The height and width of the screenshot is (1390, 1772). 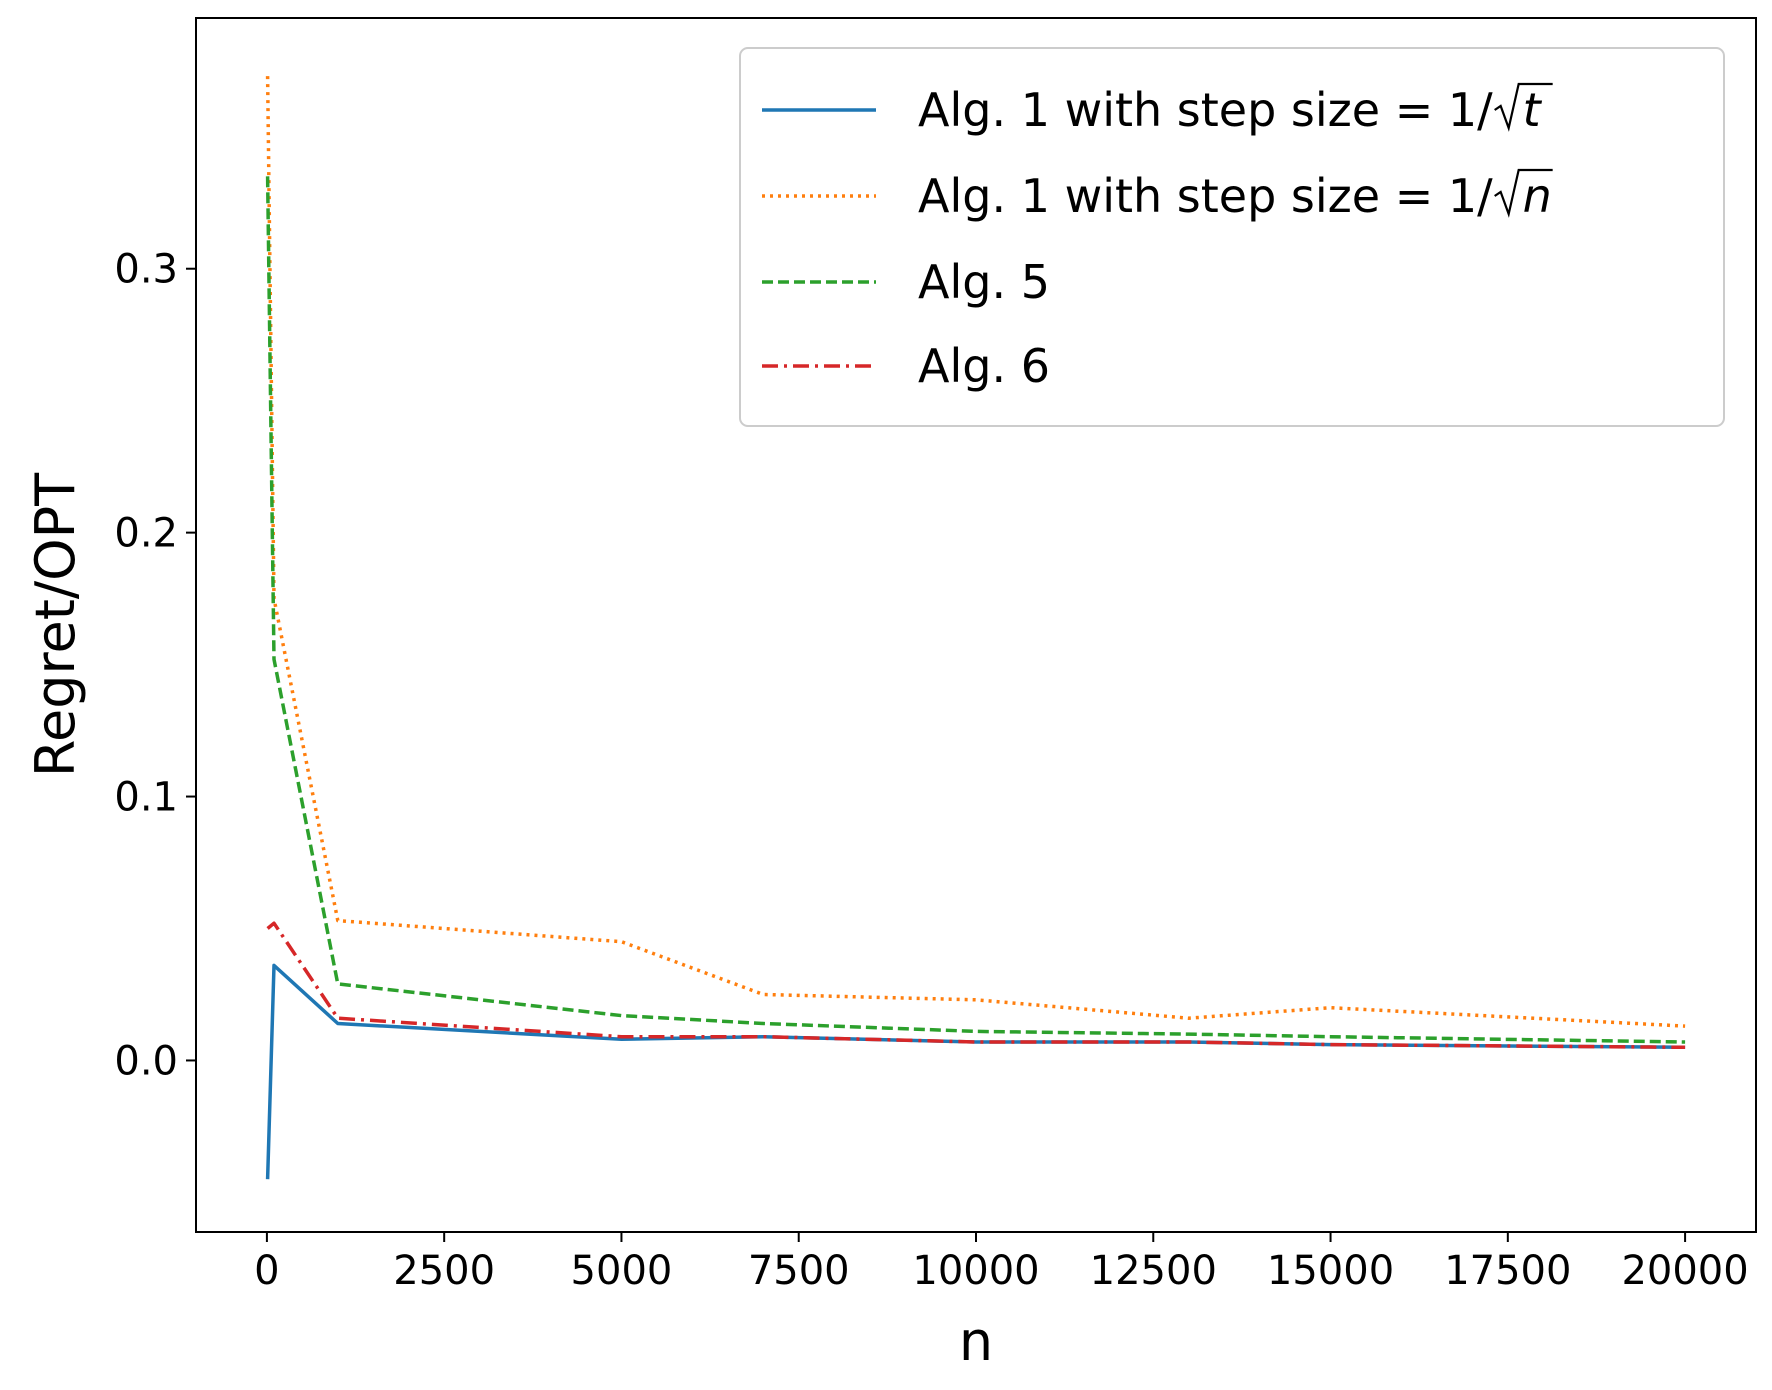 I want to click on x-tick-label: 12500, so click(x=1153, y=1271).